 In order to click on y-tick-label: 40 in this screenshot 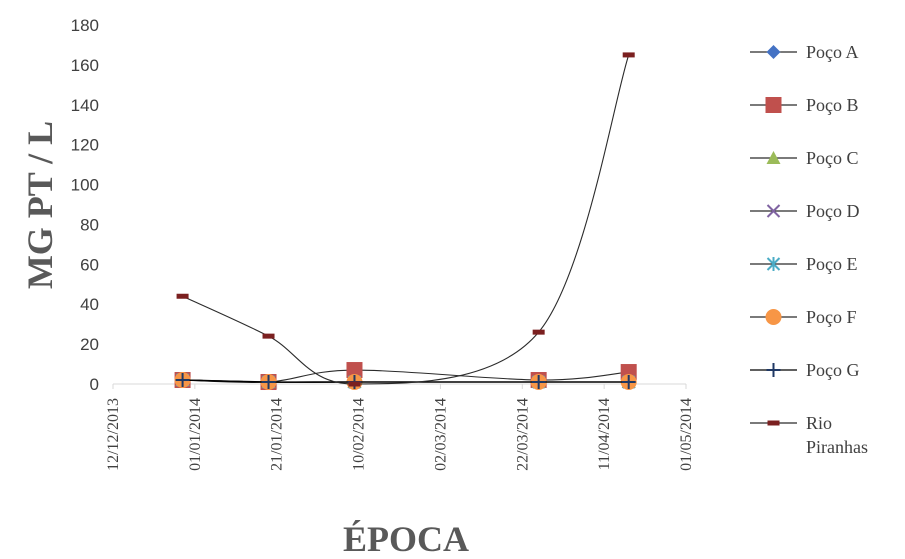, I will do `click(89, 304)`.